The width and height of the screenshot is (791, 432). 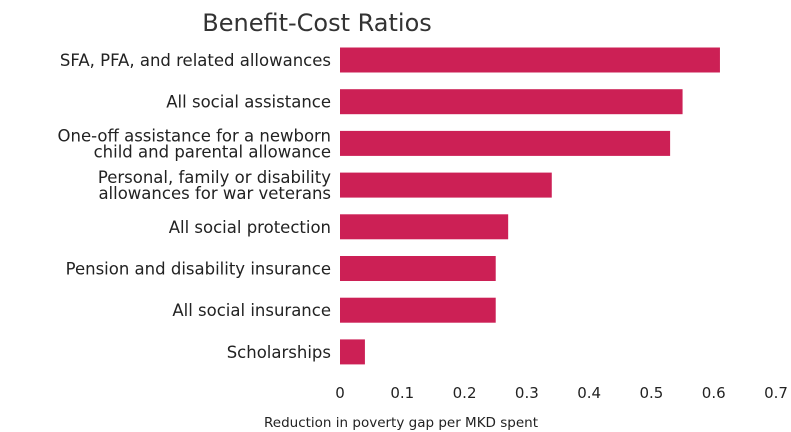 I want to click on x-tick-label: 0.7, so click(x=776, y=393).